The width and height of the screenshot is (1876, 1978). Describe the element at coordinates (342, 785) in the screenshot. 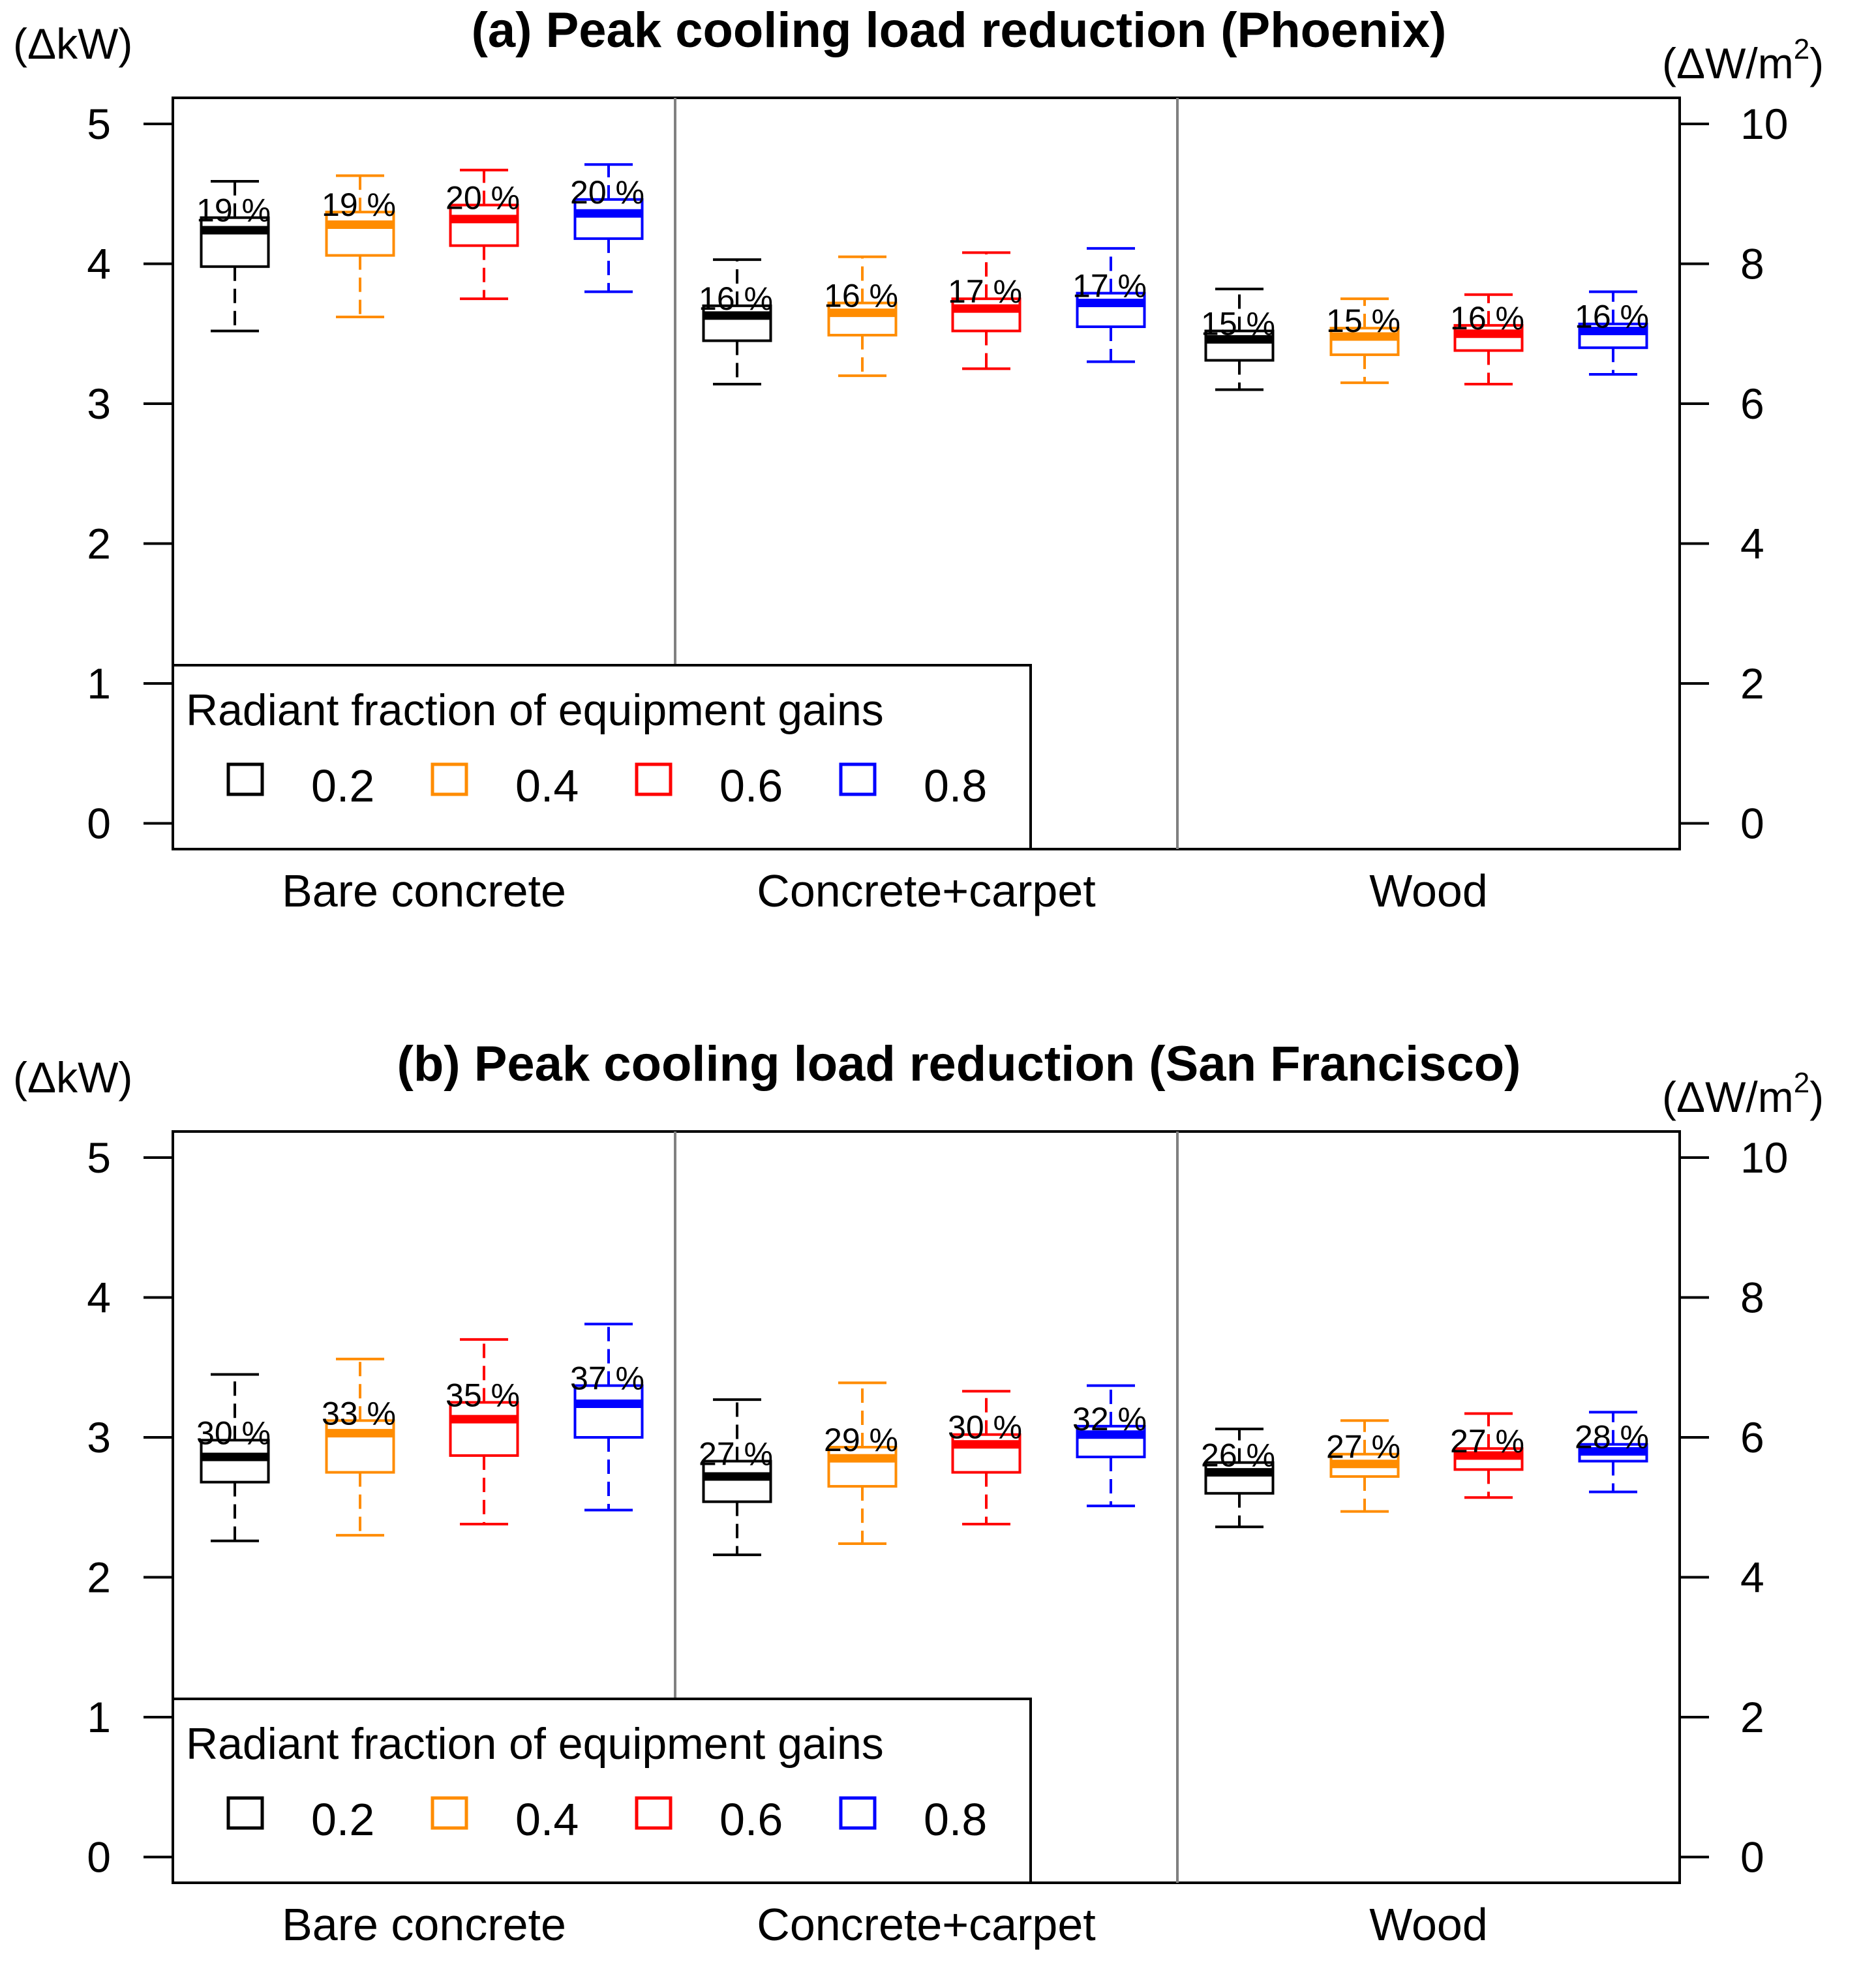

I see `legend-entry-label: 0.2` at that location.